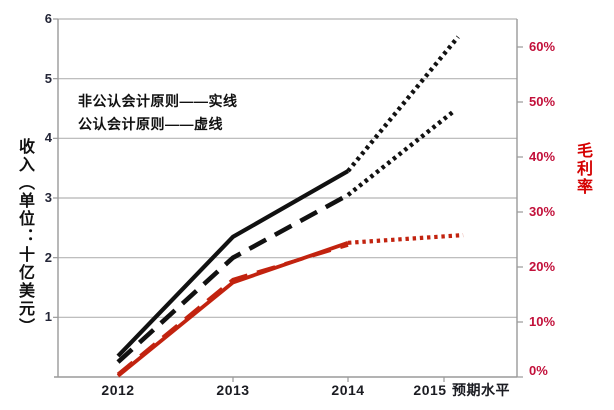  What do you see at coordinates (403, 104) in the screenshot?
I see `series-non-gaap-revenue-projection` at bounding box center [403, 104].